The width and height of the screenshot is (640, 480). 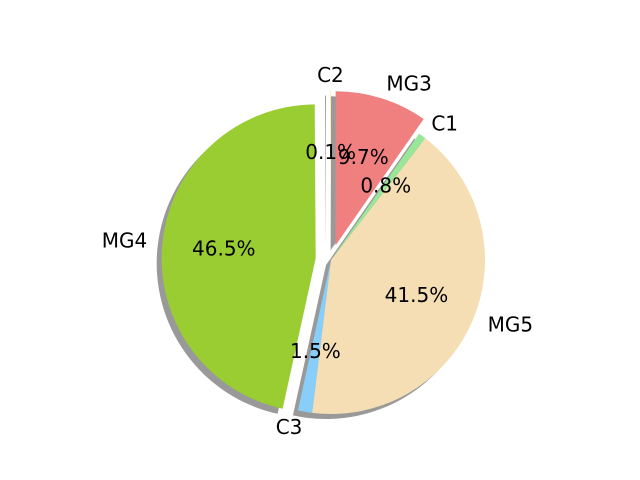 I want to click on category-label-c1: C1, so click(x=444, y=124).